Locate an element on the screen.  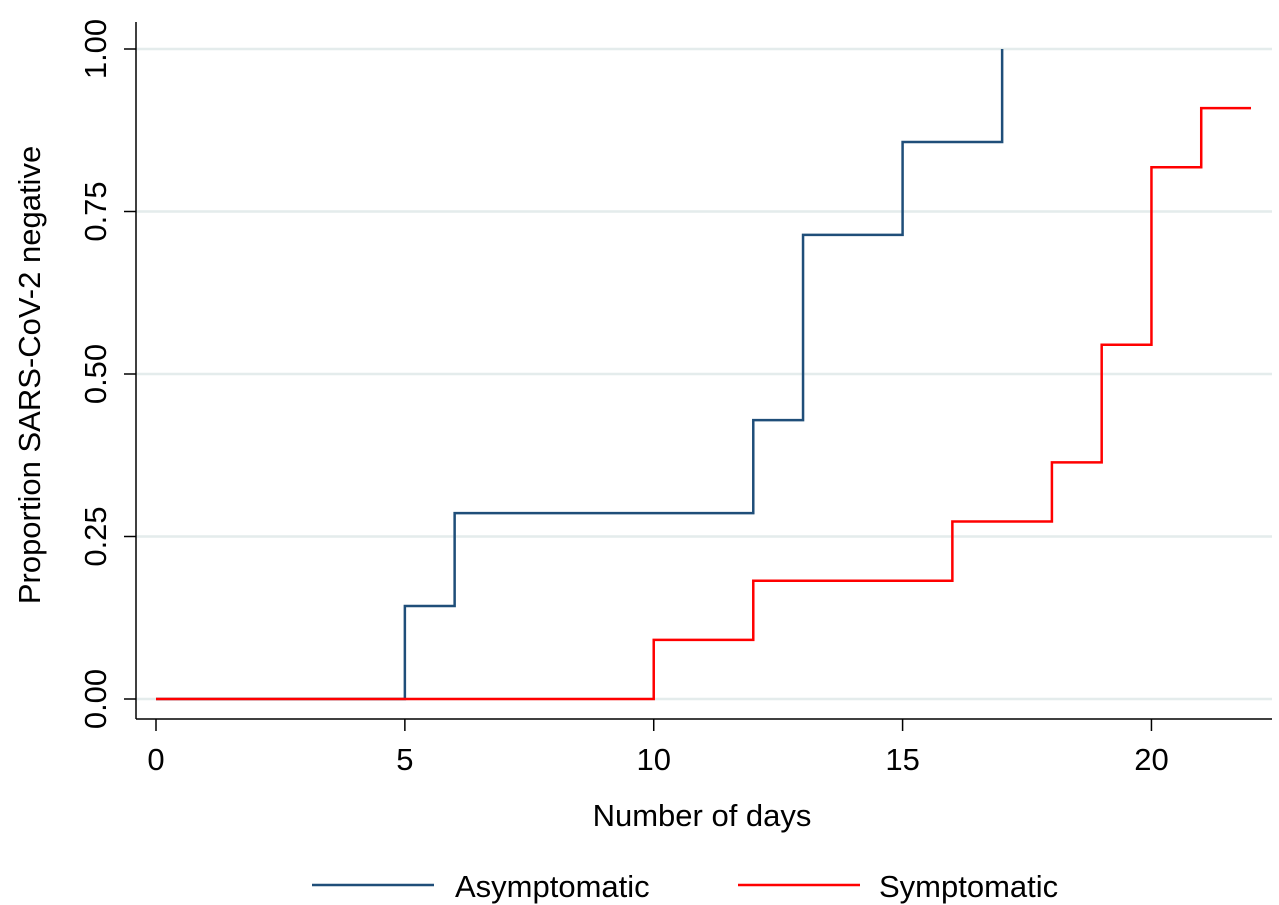
y-axis-title: Proportion SARS-CoV-2 negative is located at coordinates (29, 375).